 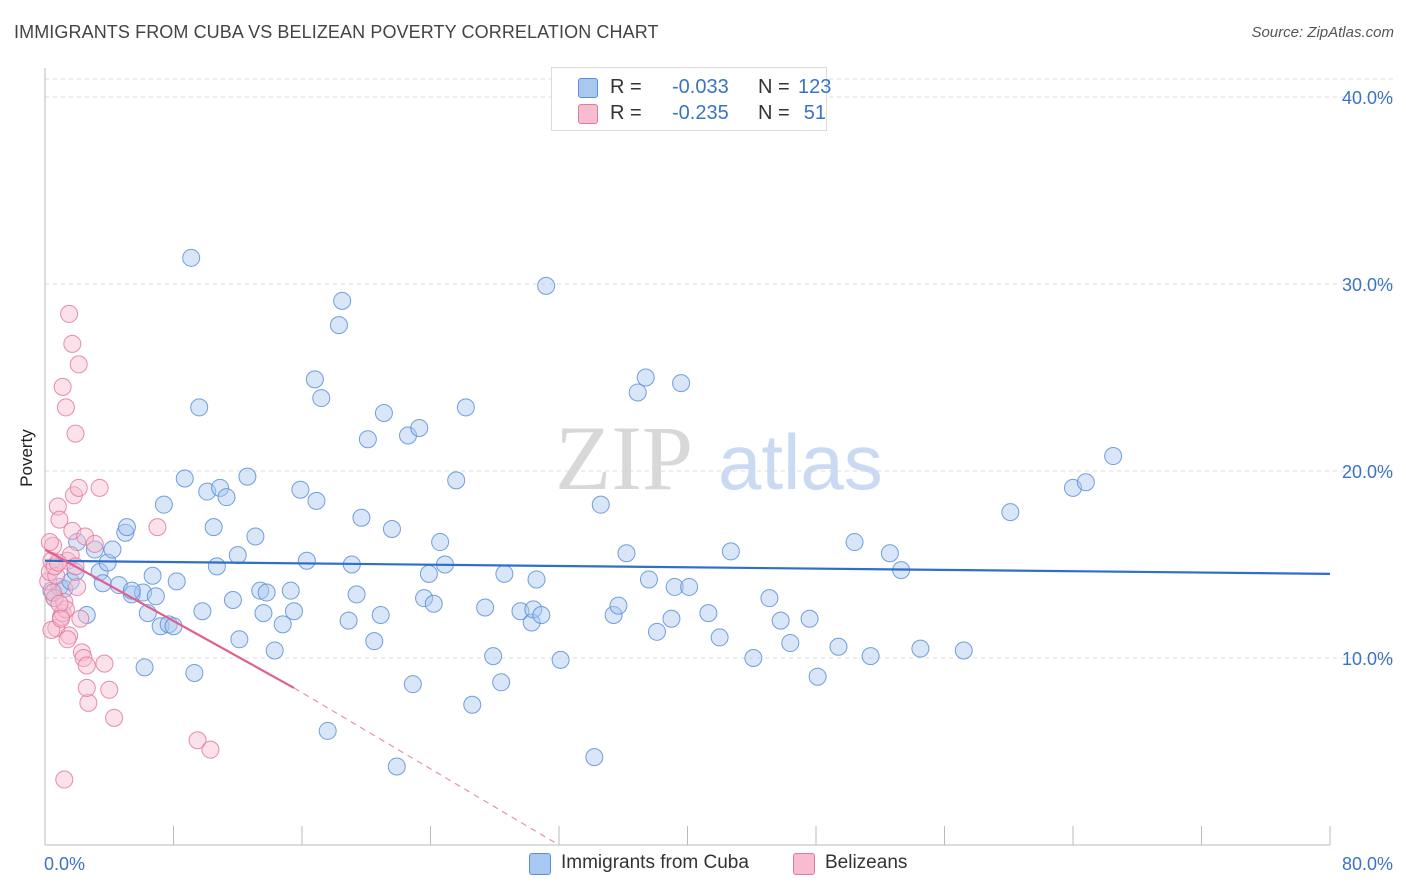 I want to click on stats-legend: R = -0.033 N = 123 R = -0.235 N = 51, so click(x=691, y=99).